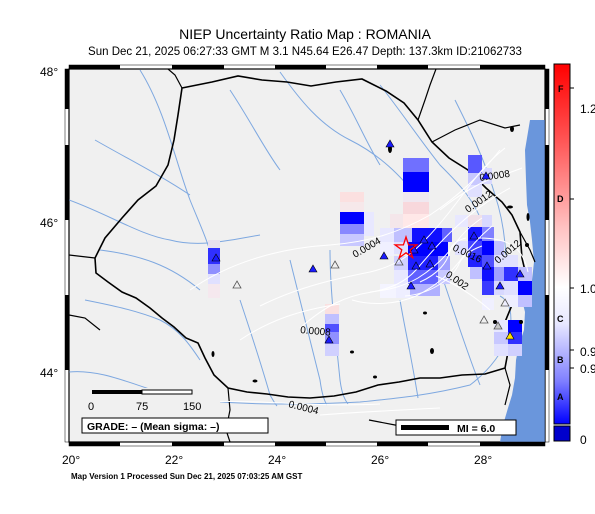  What do you see at coordinates (192, 407) in the screenshot?
I see `scale-label: 150` at bounding box center [192, 407].